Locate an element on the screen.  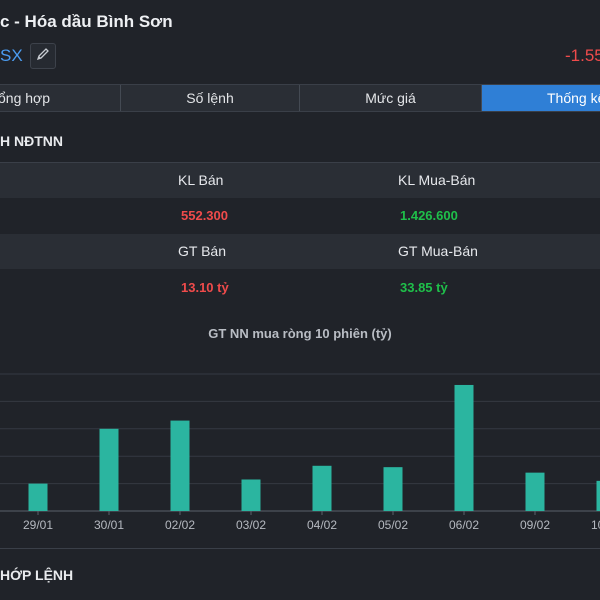
tab-label: Mức giá is located at coordinates (390, 98).